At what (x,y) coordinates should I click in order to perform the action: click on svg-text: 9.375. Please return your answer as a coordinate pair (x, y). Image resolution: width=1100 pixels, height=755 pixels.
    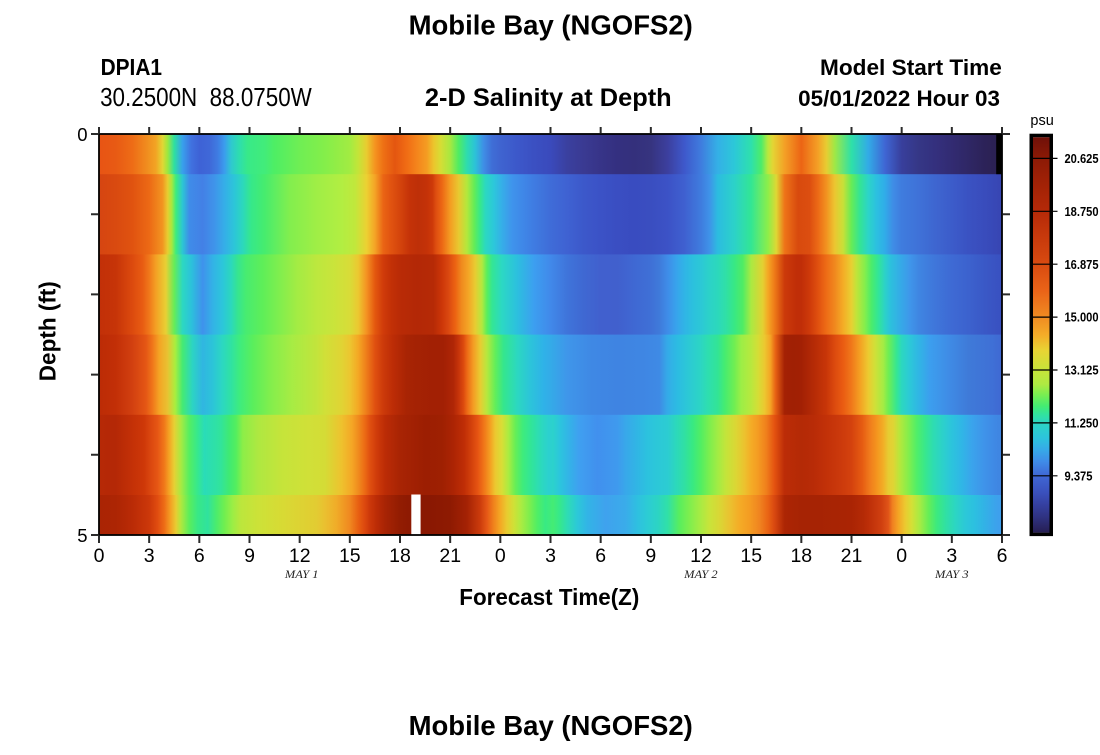
    Looking at the image, I should click on (1079, 476).